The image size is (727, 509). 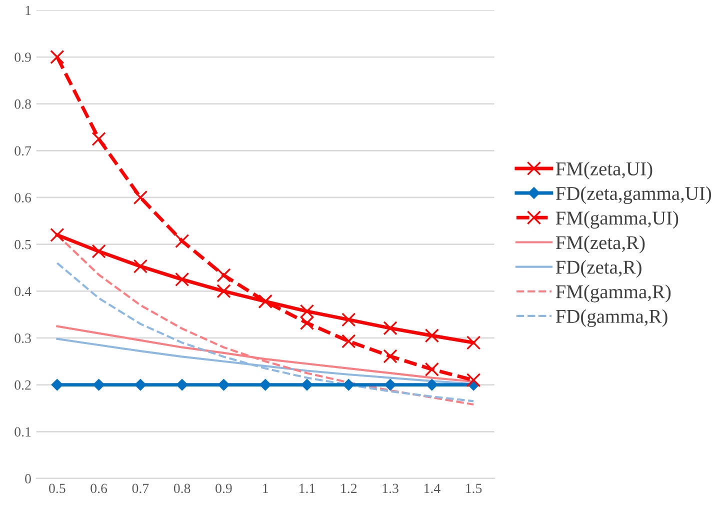 What do you see at coordinates (390, 489) in the screenshot?
I see `x-tick-label: 1.3` at bounding box center [390, 489].